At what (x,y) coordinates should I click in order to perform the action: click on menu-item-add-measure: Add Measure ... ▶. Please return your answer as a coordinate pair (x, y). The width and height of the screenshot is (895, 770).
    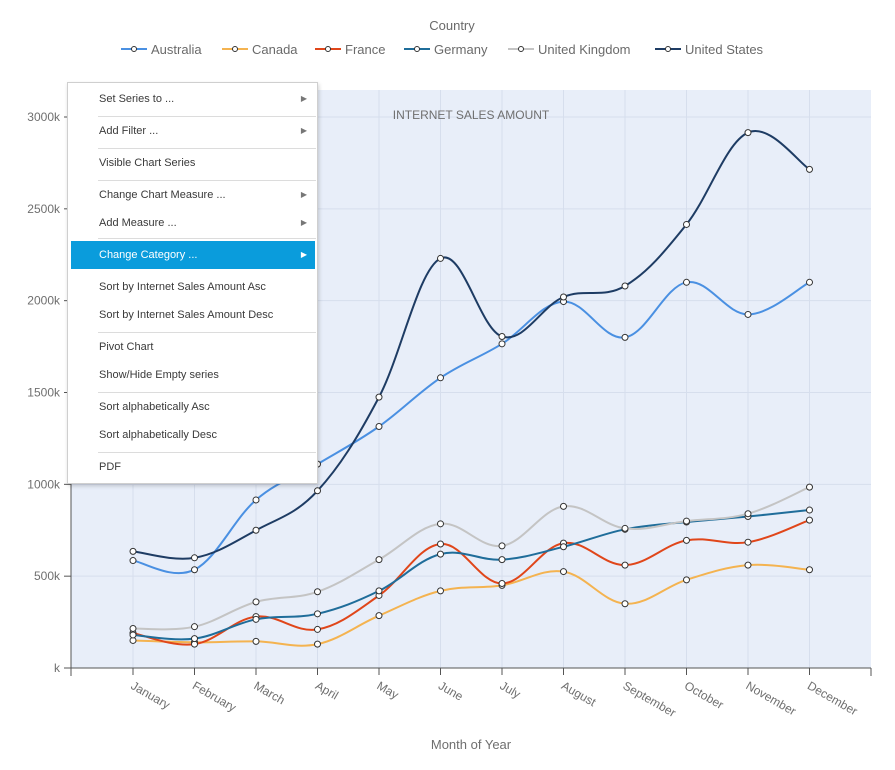
    Looking at the image, I should click on (193, 223).